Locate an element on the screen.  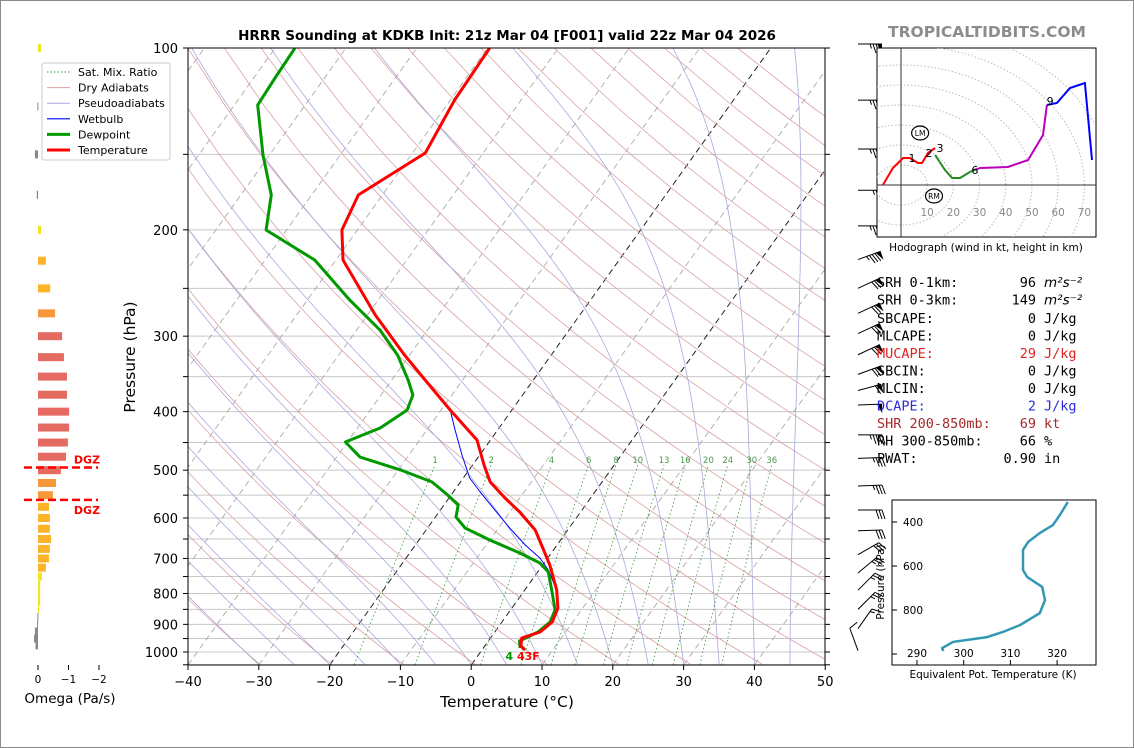
hodograph-label: Hodograph (wind in kt, height in km) is located at coordinates (986, 248).